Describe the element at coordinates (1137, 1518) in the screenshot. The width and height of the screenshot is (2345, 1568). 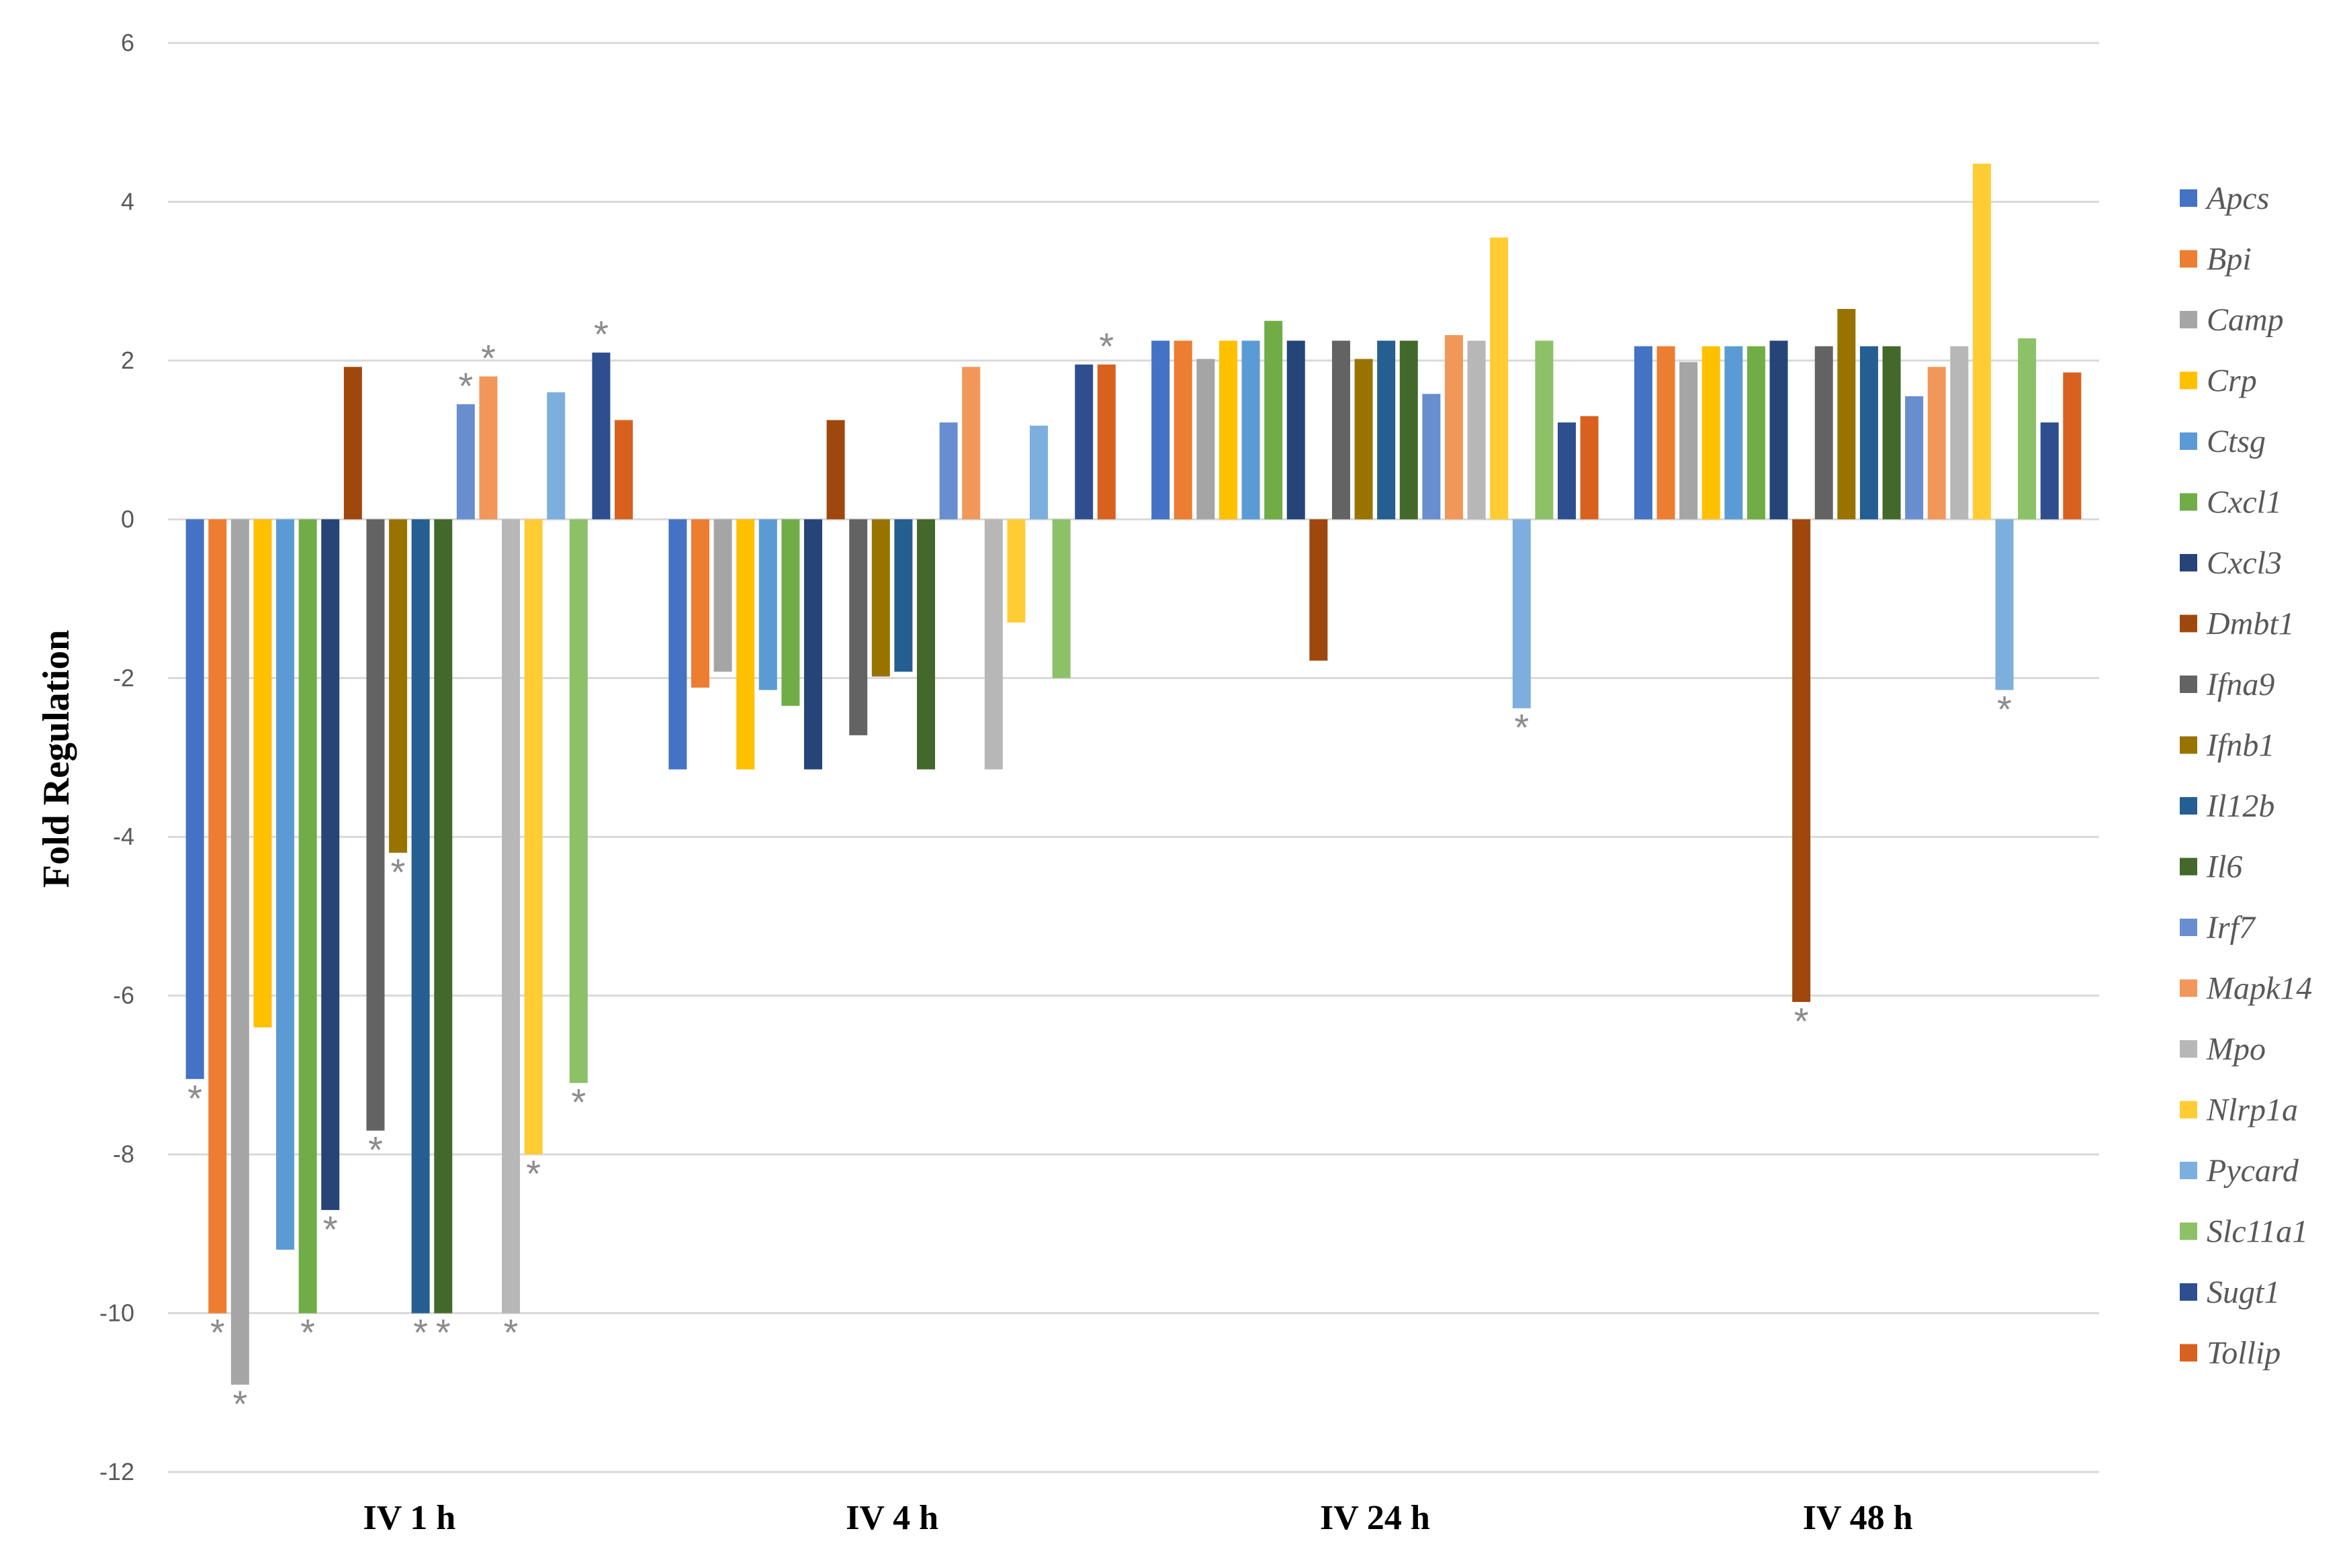
I see `x-axis-categories: IV 1 h IV 4 h IV 24 h IV 48 h` at that location.